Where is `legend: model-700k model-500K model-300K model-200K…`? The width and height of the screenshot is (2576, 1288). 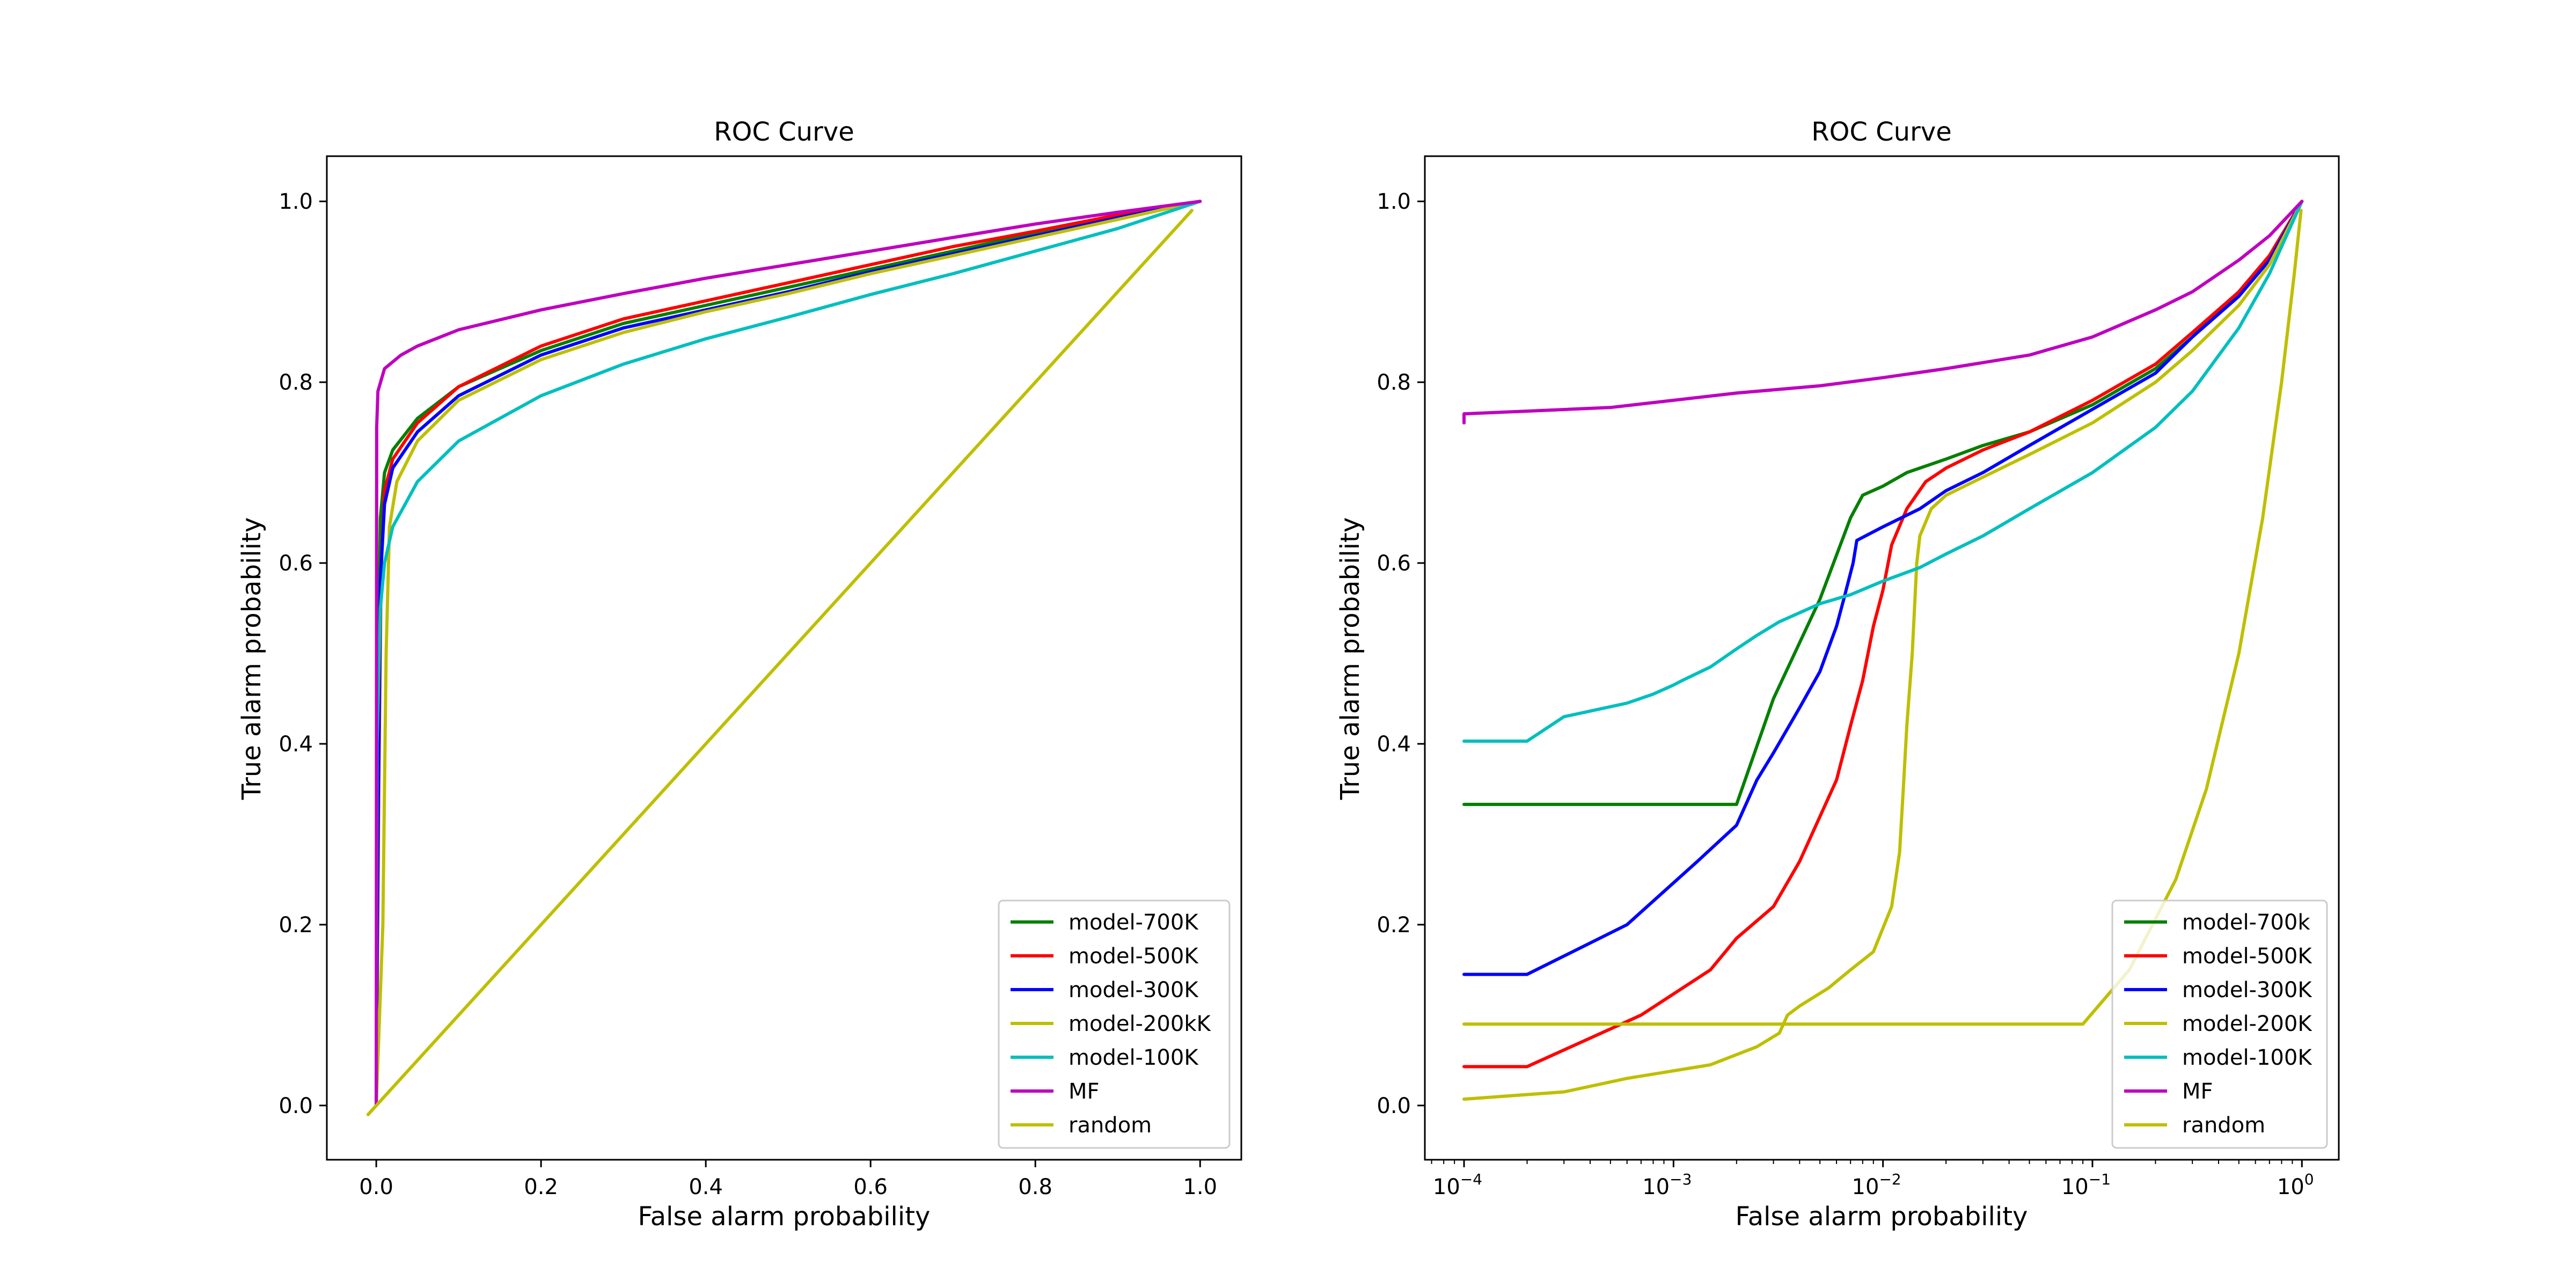
legend: model-700k model-500K model-300K model-200K… is located at coordinates (2219, 1024).